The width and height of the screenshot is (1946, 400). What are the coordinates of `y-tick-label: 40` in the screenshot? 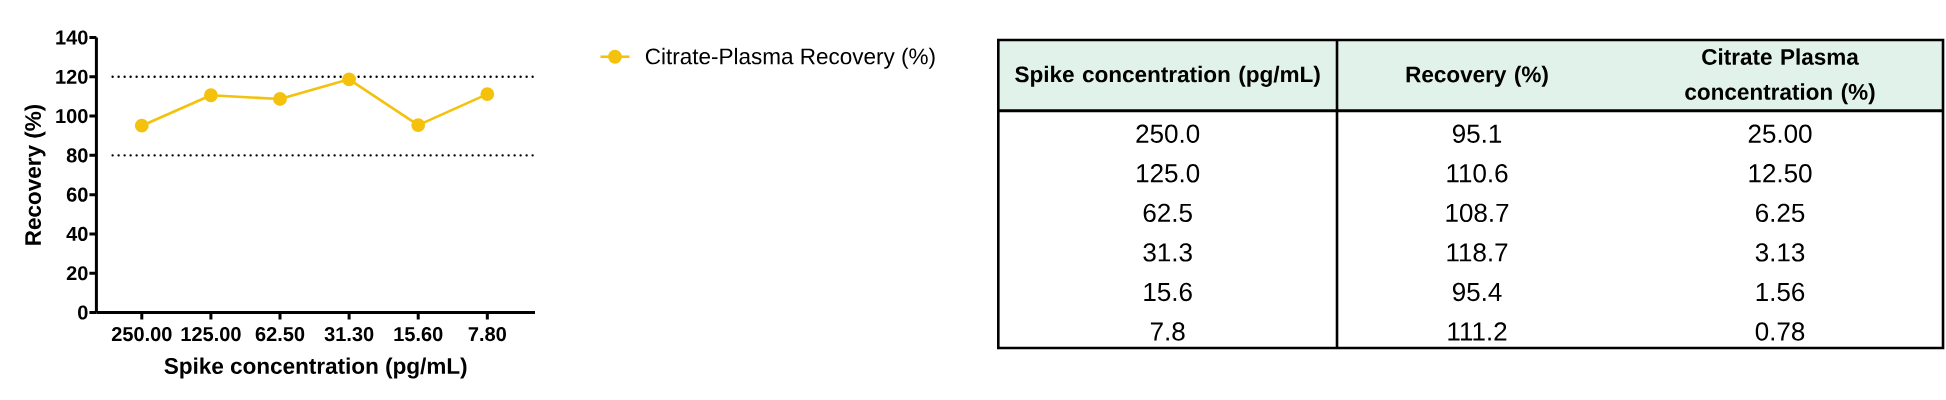 It's located at (77, 234).